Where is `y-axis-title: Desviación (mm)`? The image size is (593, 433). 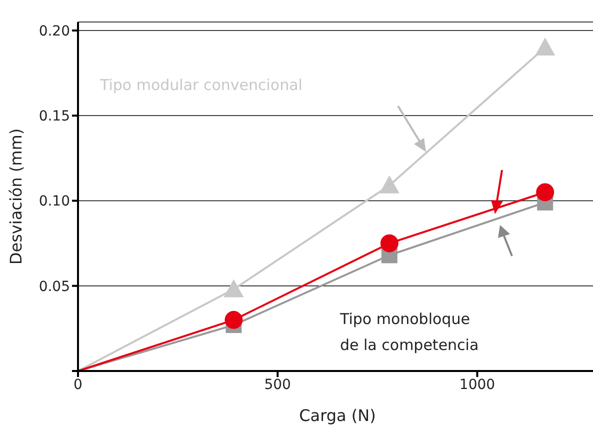
y-axis-title: Desviación (mm) is located at coordinates (16, 196).